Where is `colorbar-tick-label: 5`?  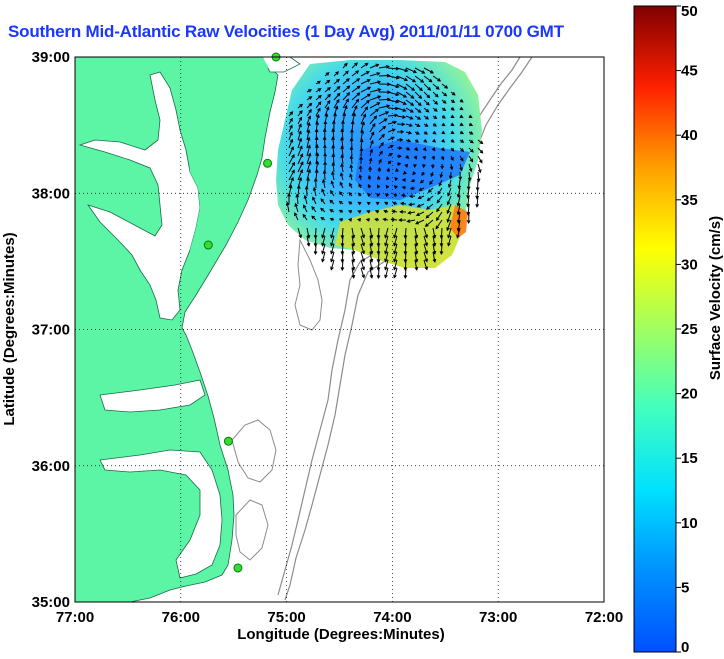 colorbar-tick-label: 5 is located at coordinates (685, 587).